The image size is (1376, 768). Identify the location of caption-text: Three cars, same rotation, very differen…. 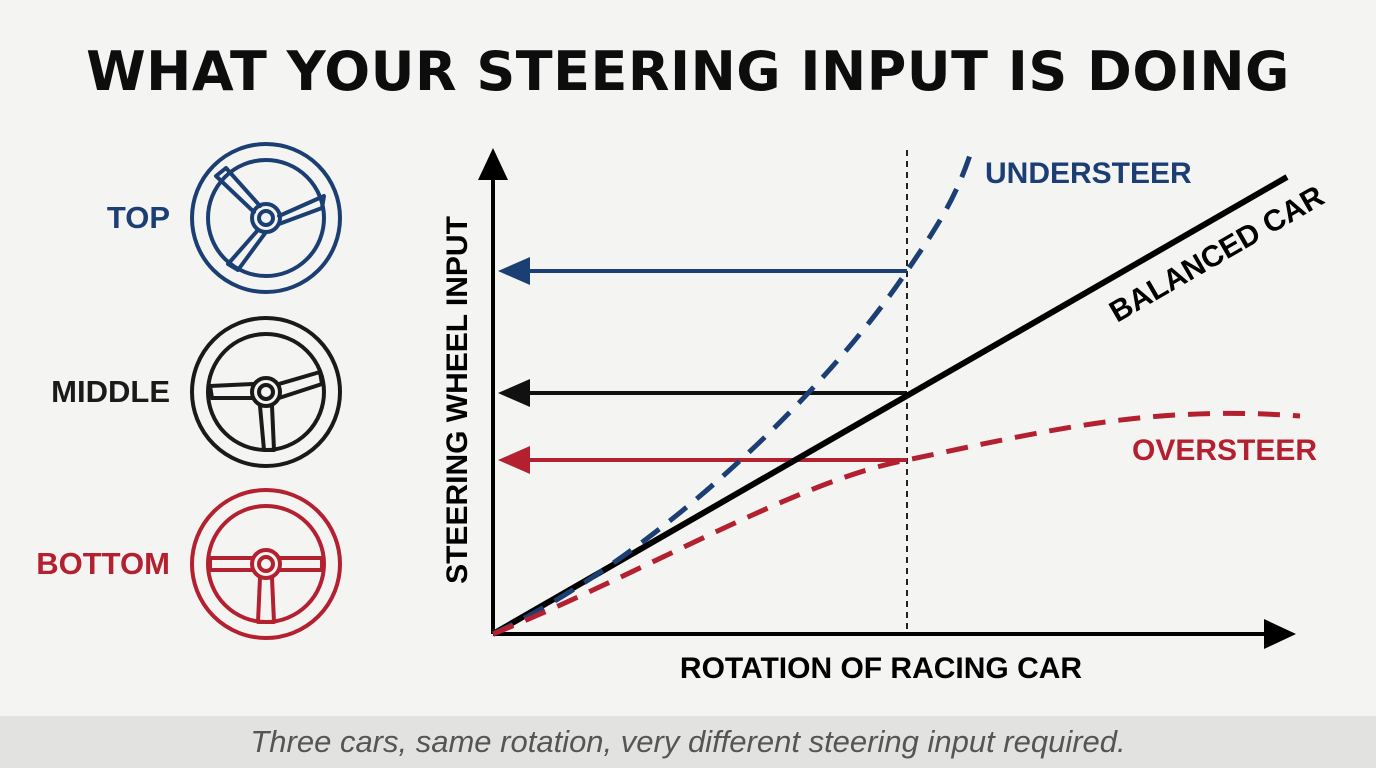
(688, 741).